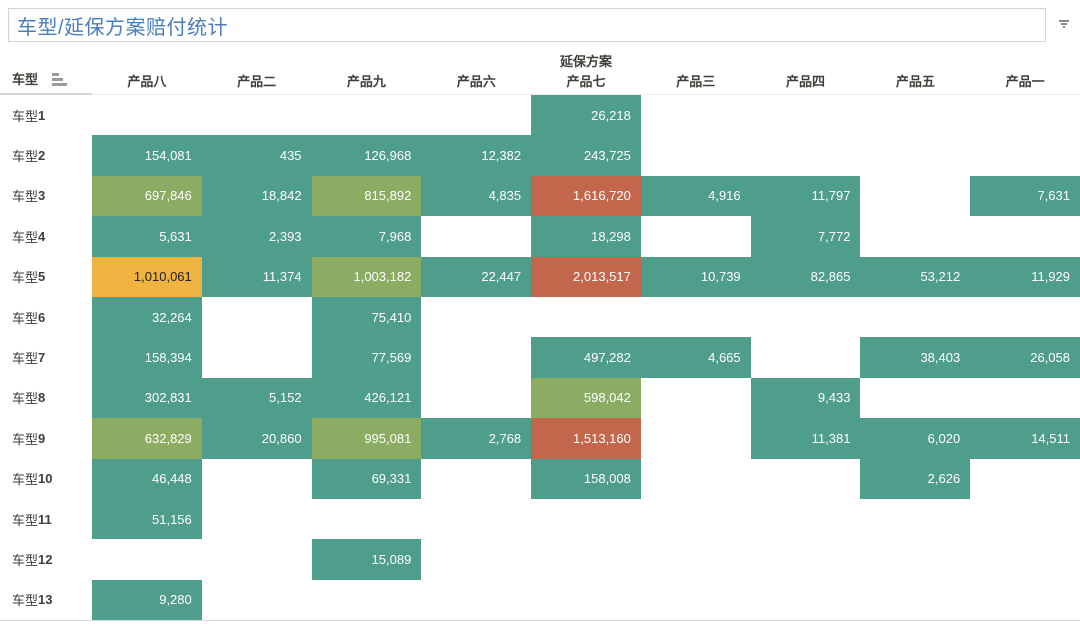 This screenshot has height=624, width=1080. Describe the element at coordinates (1025, 276) in the screenshot. I see `heatmap-cell: 11,929` at that location.